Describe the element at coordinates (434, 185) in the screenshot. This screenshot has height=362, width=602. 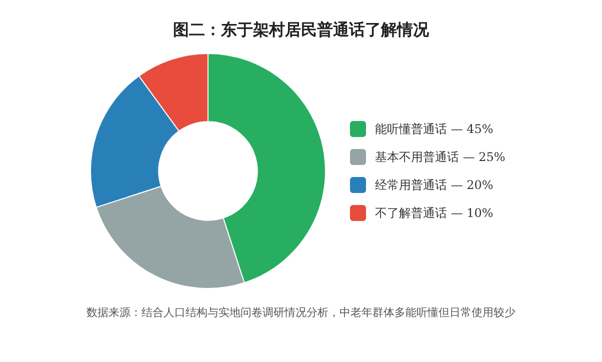
I see `legend-label: 经常用普通话 — 20%` at that location.